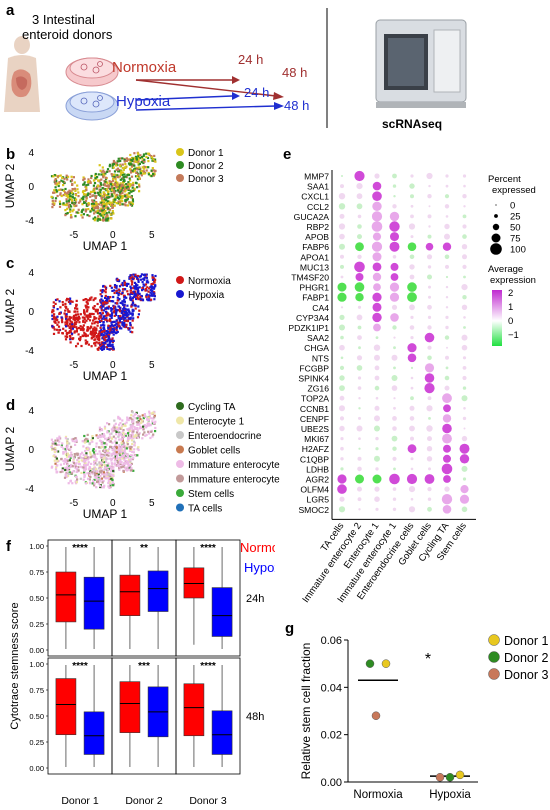 Image resolution: width=550 pixels, height=810 pixels. What do you see at coordinates (36, 546) in the screenshot?
I see `box-ytick: 1.00` at bounding box center [36, 546].